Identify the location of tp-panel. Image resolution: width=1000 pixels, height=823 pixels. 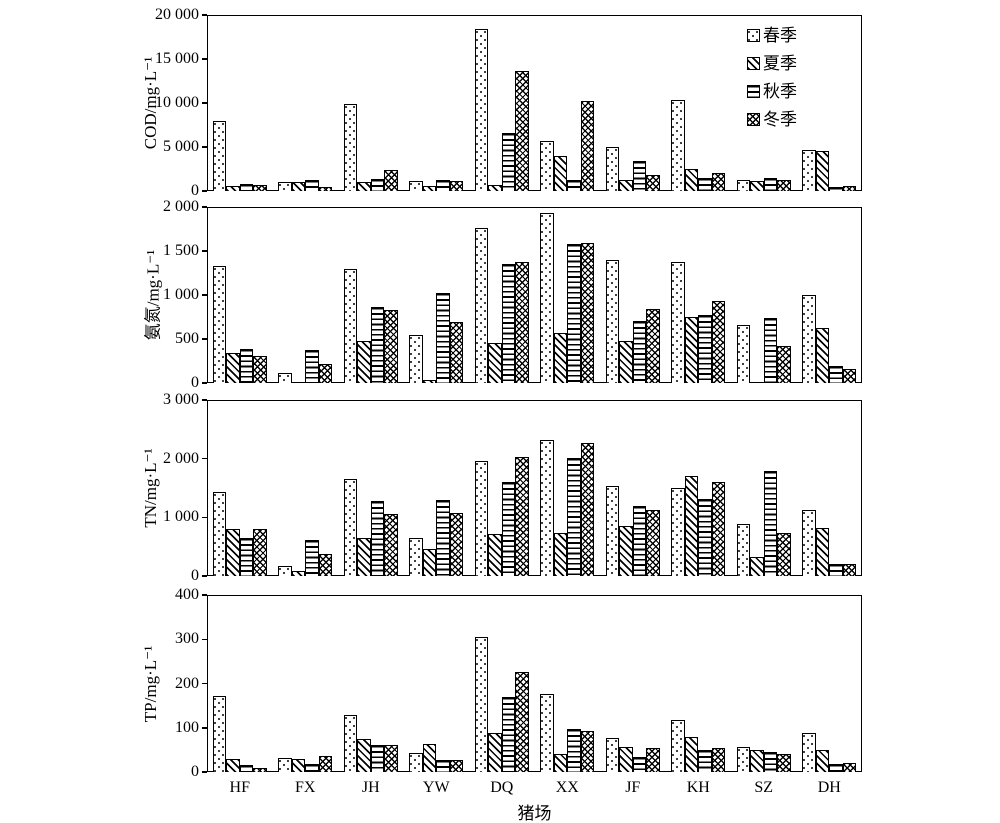
(534, 683).